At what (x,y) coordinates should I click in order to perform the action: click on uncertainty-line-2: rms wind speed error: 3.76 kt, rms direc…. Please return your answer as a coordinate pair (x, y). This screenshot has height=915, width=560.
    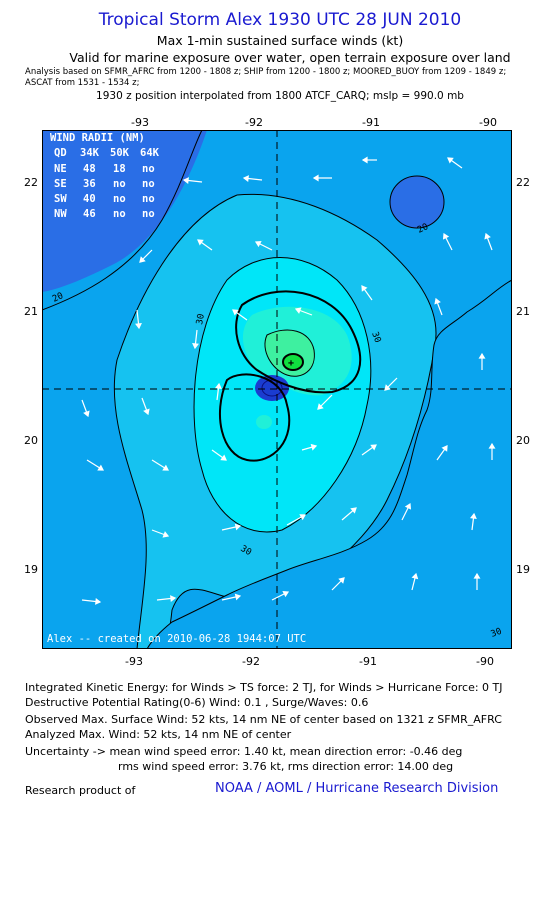
    Looking at the image, I should click on (286, 766).